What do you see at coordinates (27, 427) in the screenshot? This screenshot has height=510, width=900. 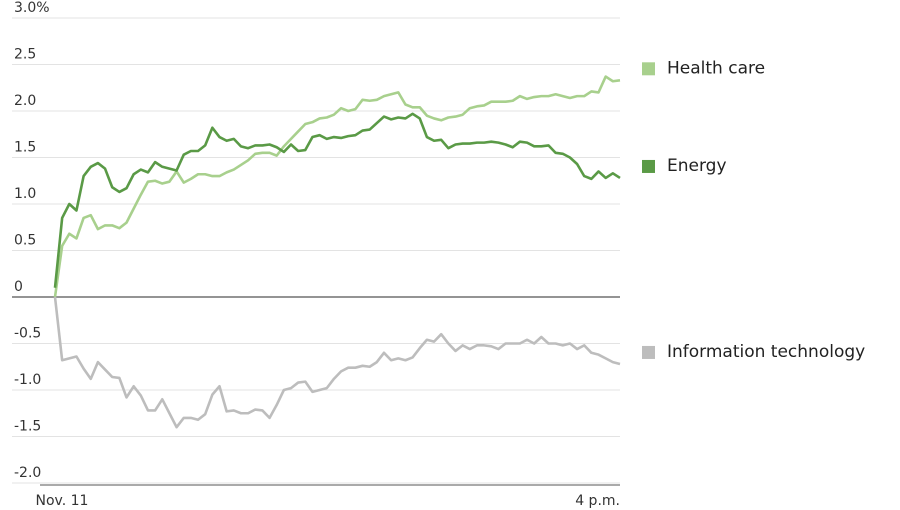 I see `y-tick-label: -1.5` at bounding box center [27, 427].